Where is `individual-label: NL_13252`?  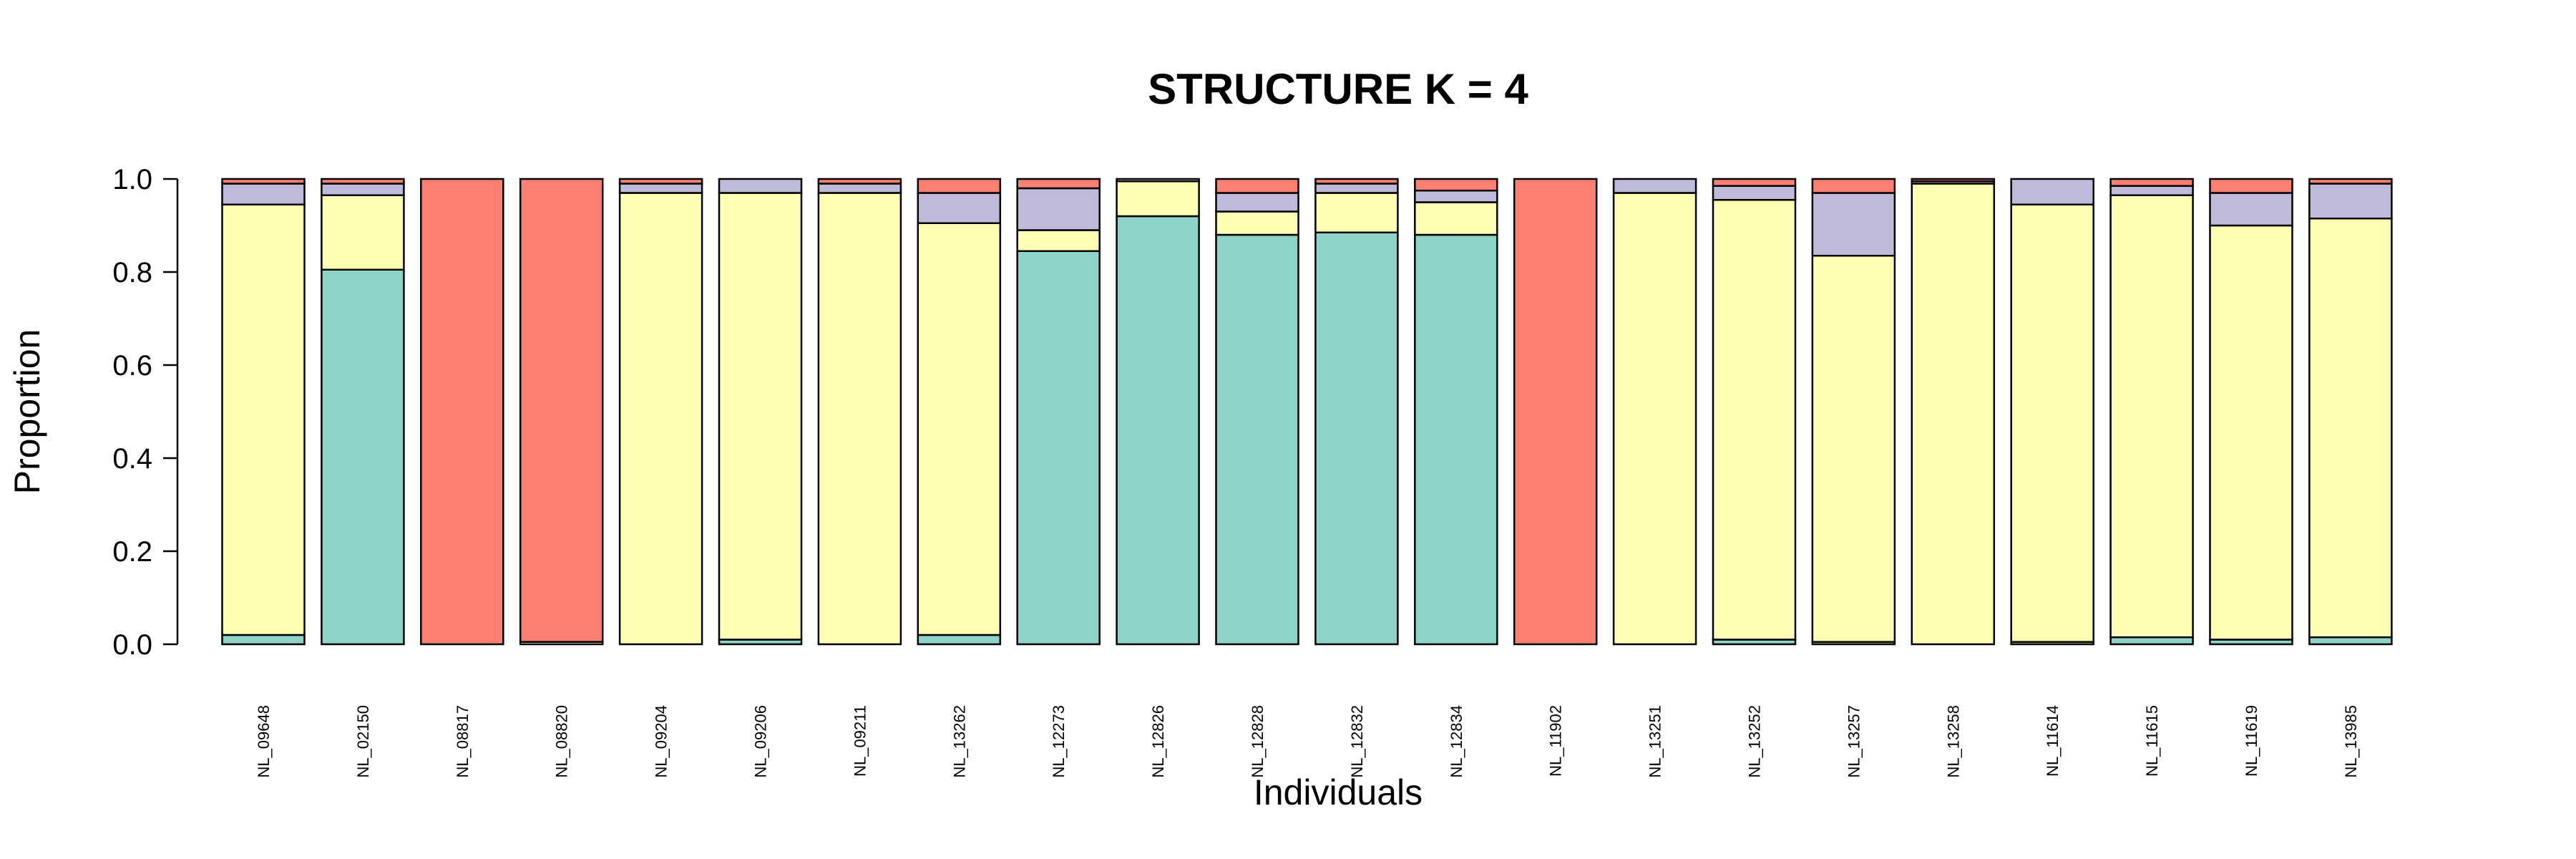 individual-label: NL_13252 is located at coordinates (1755, 741).